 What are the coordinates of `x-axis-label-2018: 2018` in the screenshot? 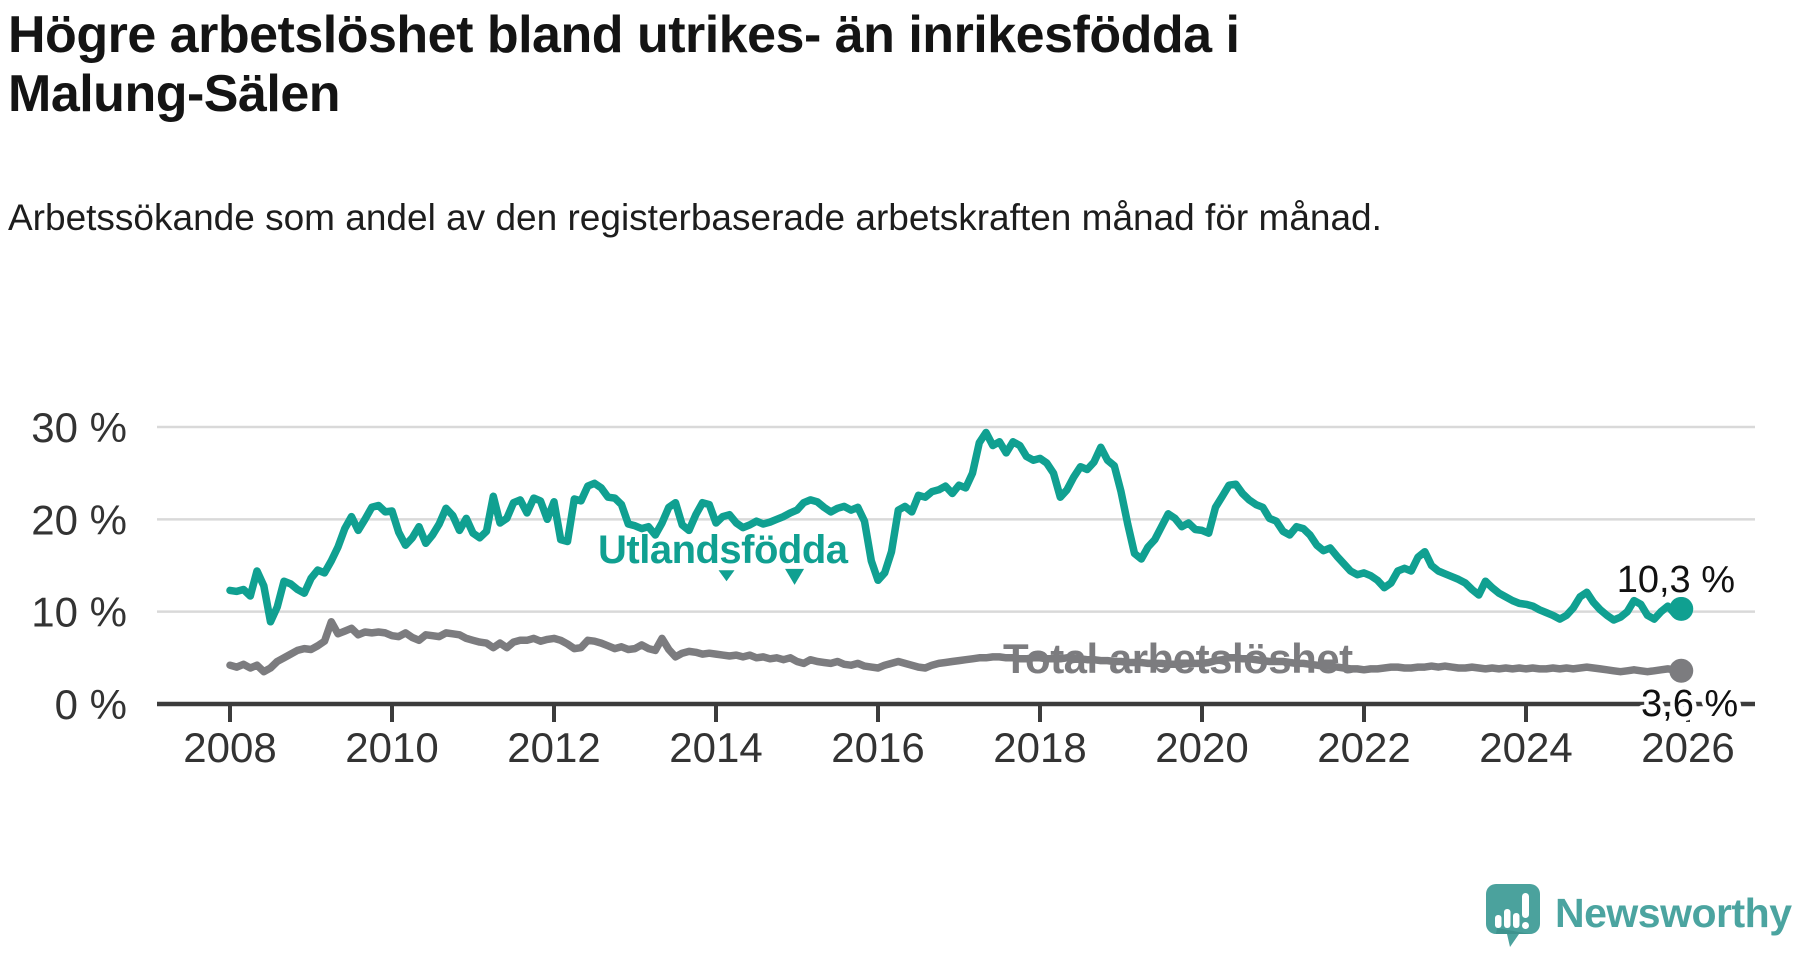 It's located at (1039, 747).